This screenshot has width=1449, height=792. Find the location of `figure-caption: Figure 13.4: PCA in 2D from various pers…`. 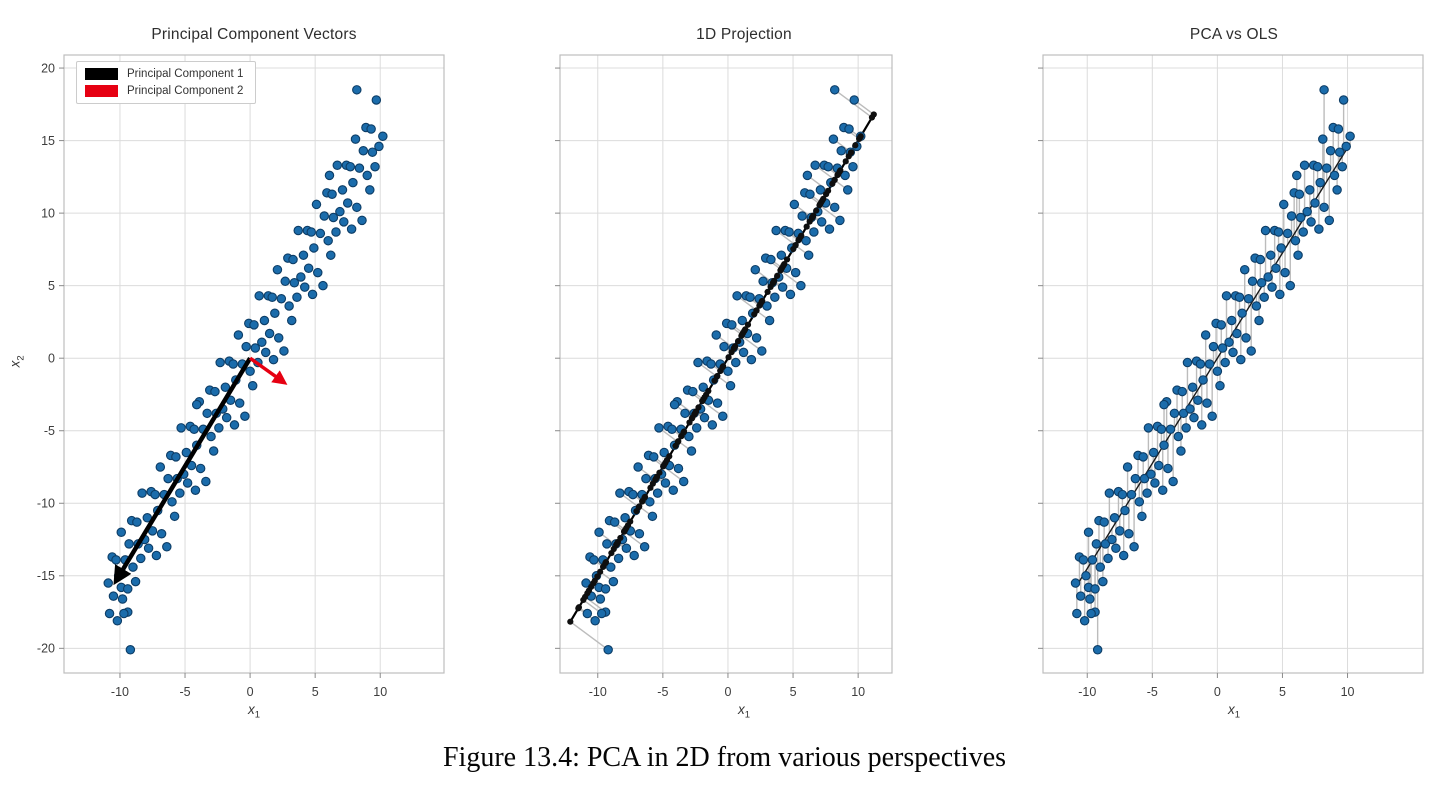

figure-caption: Figure 13.4: PCA in 2D from various pers… is located at coordinates (724, 757).